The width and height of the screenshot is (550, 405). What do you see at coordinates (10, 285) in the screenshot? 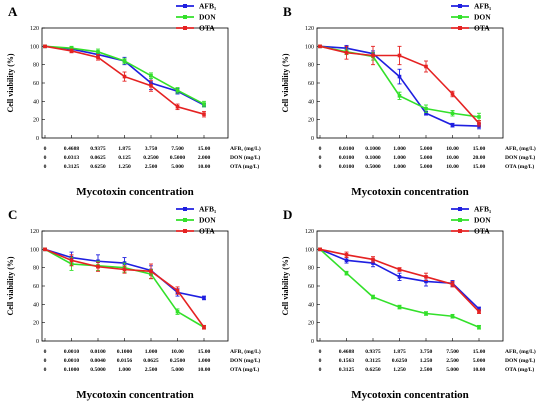
I see `y-axis-label: Cell viability (%)` at bounding box center [10, 285].